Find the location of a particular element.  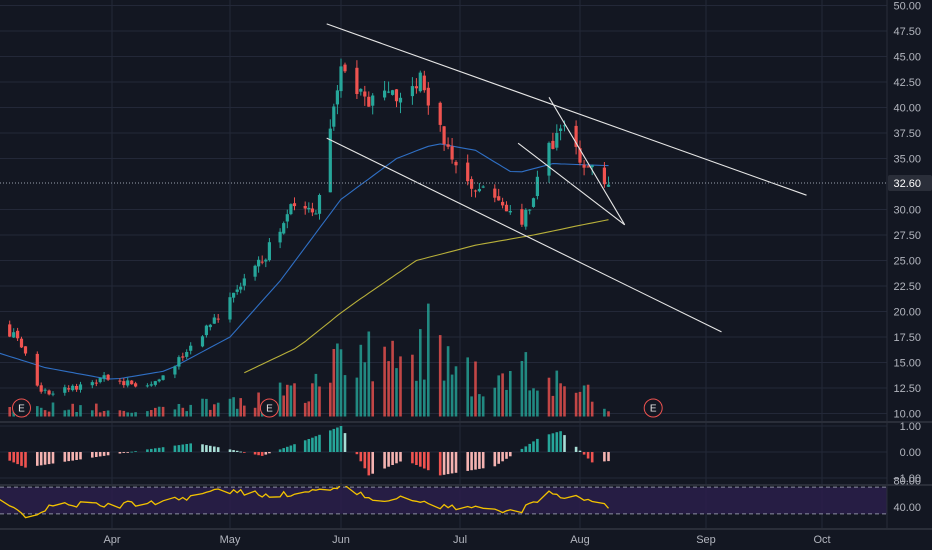

macd-pane is located at coordinates (305, 451).